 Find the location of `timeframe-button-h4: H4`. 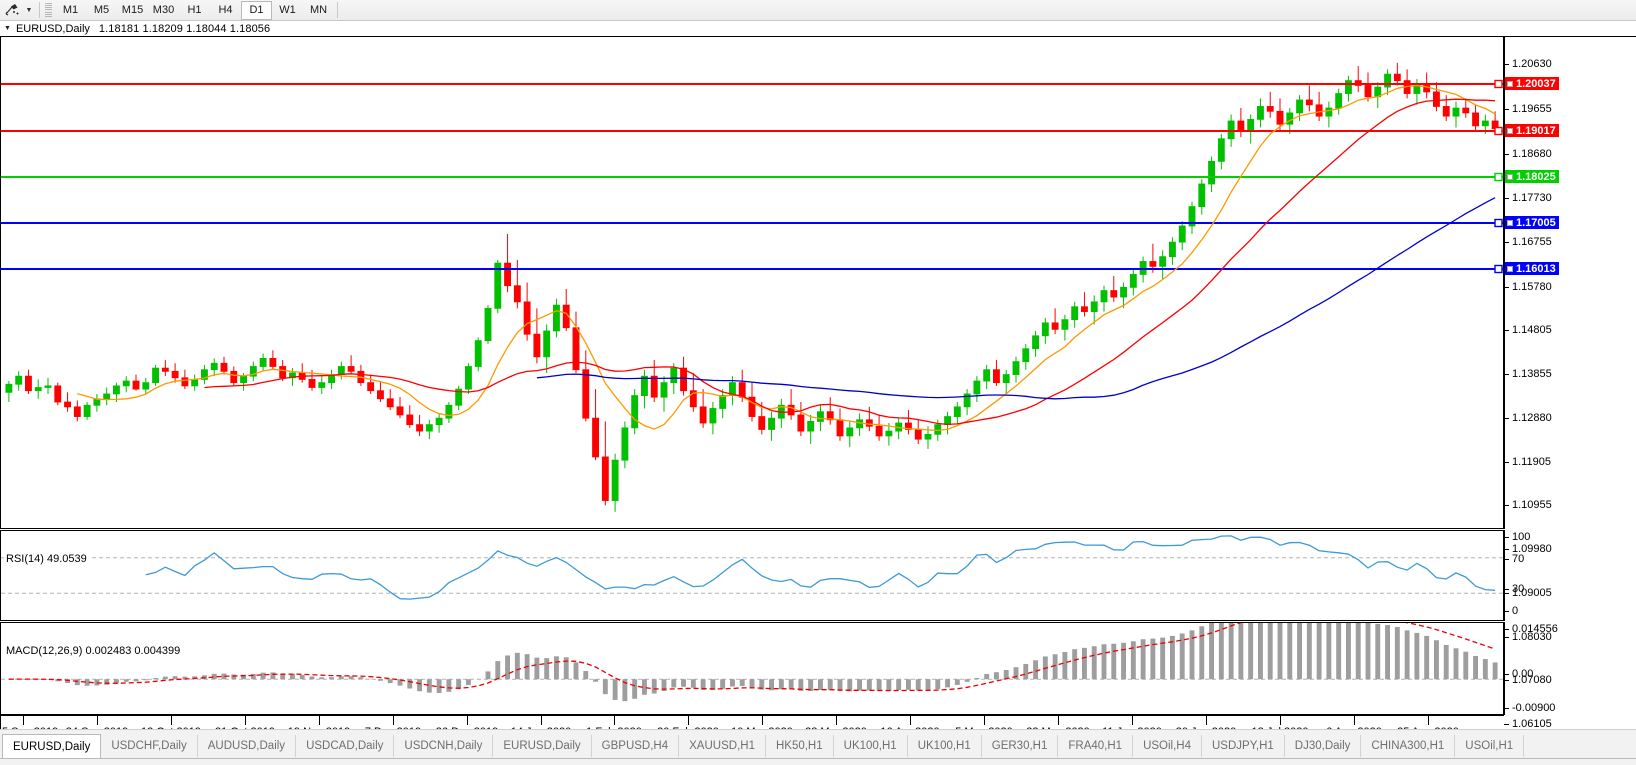

timeframe-button-h4: H4 is located at coordinates (225, 10).